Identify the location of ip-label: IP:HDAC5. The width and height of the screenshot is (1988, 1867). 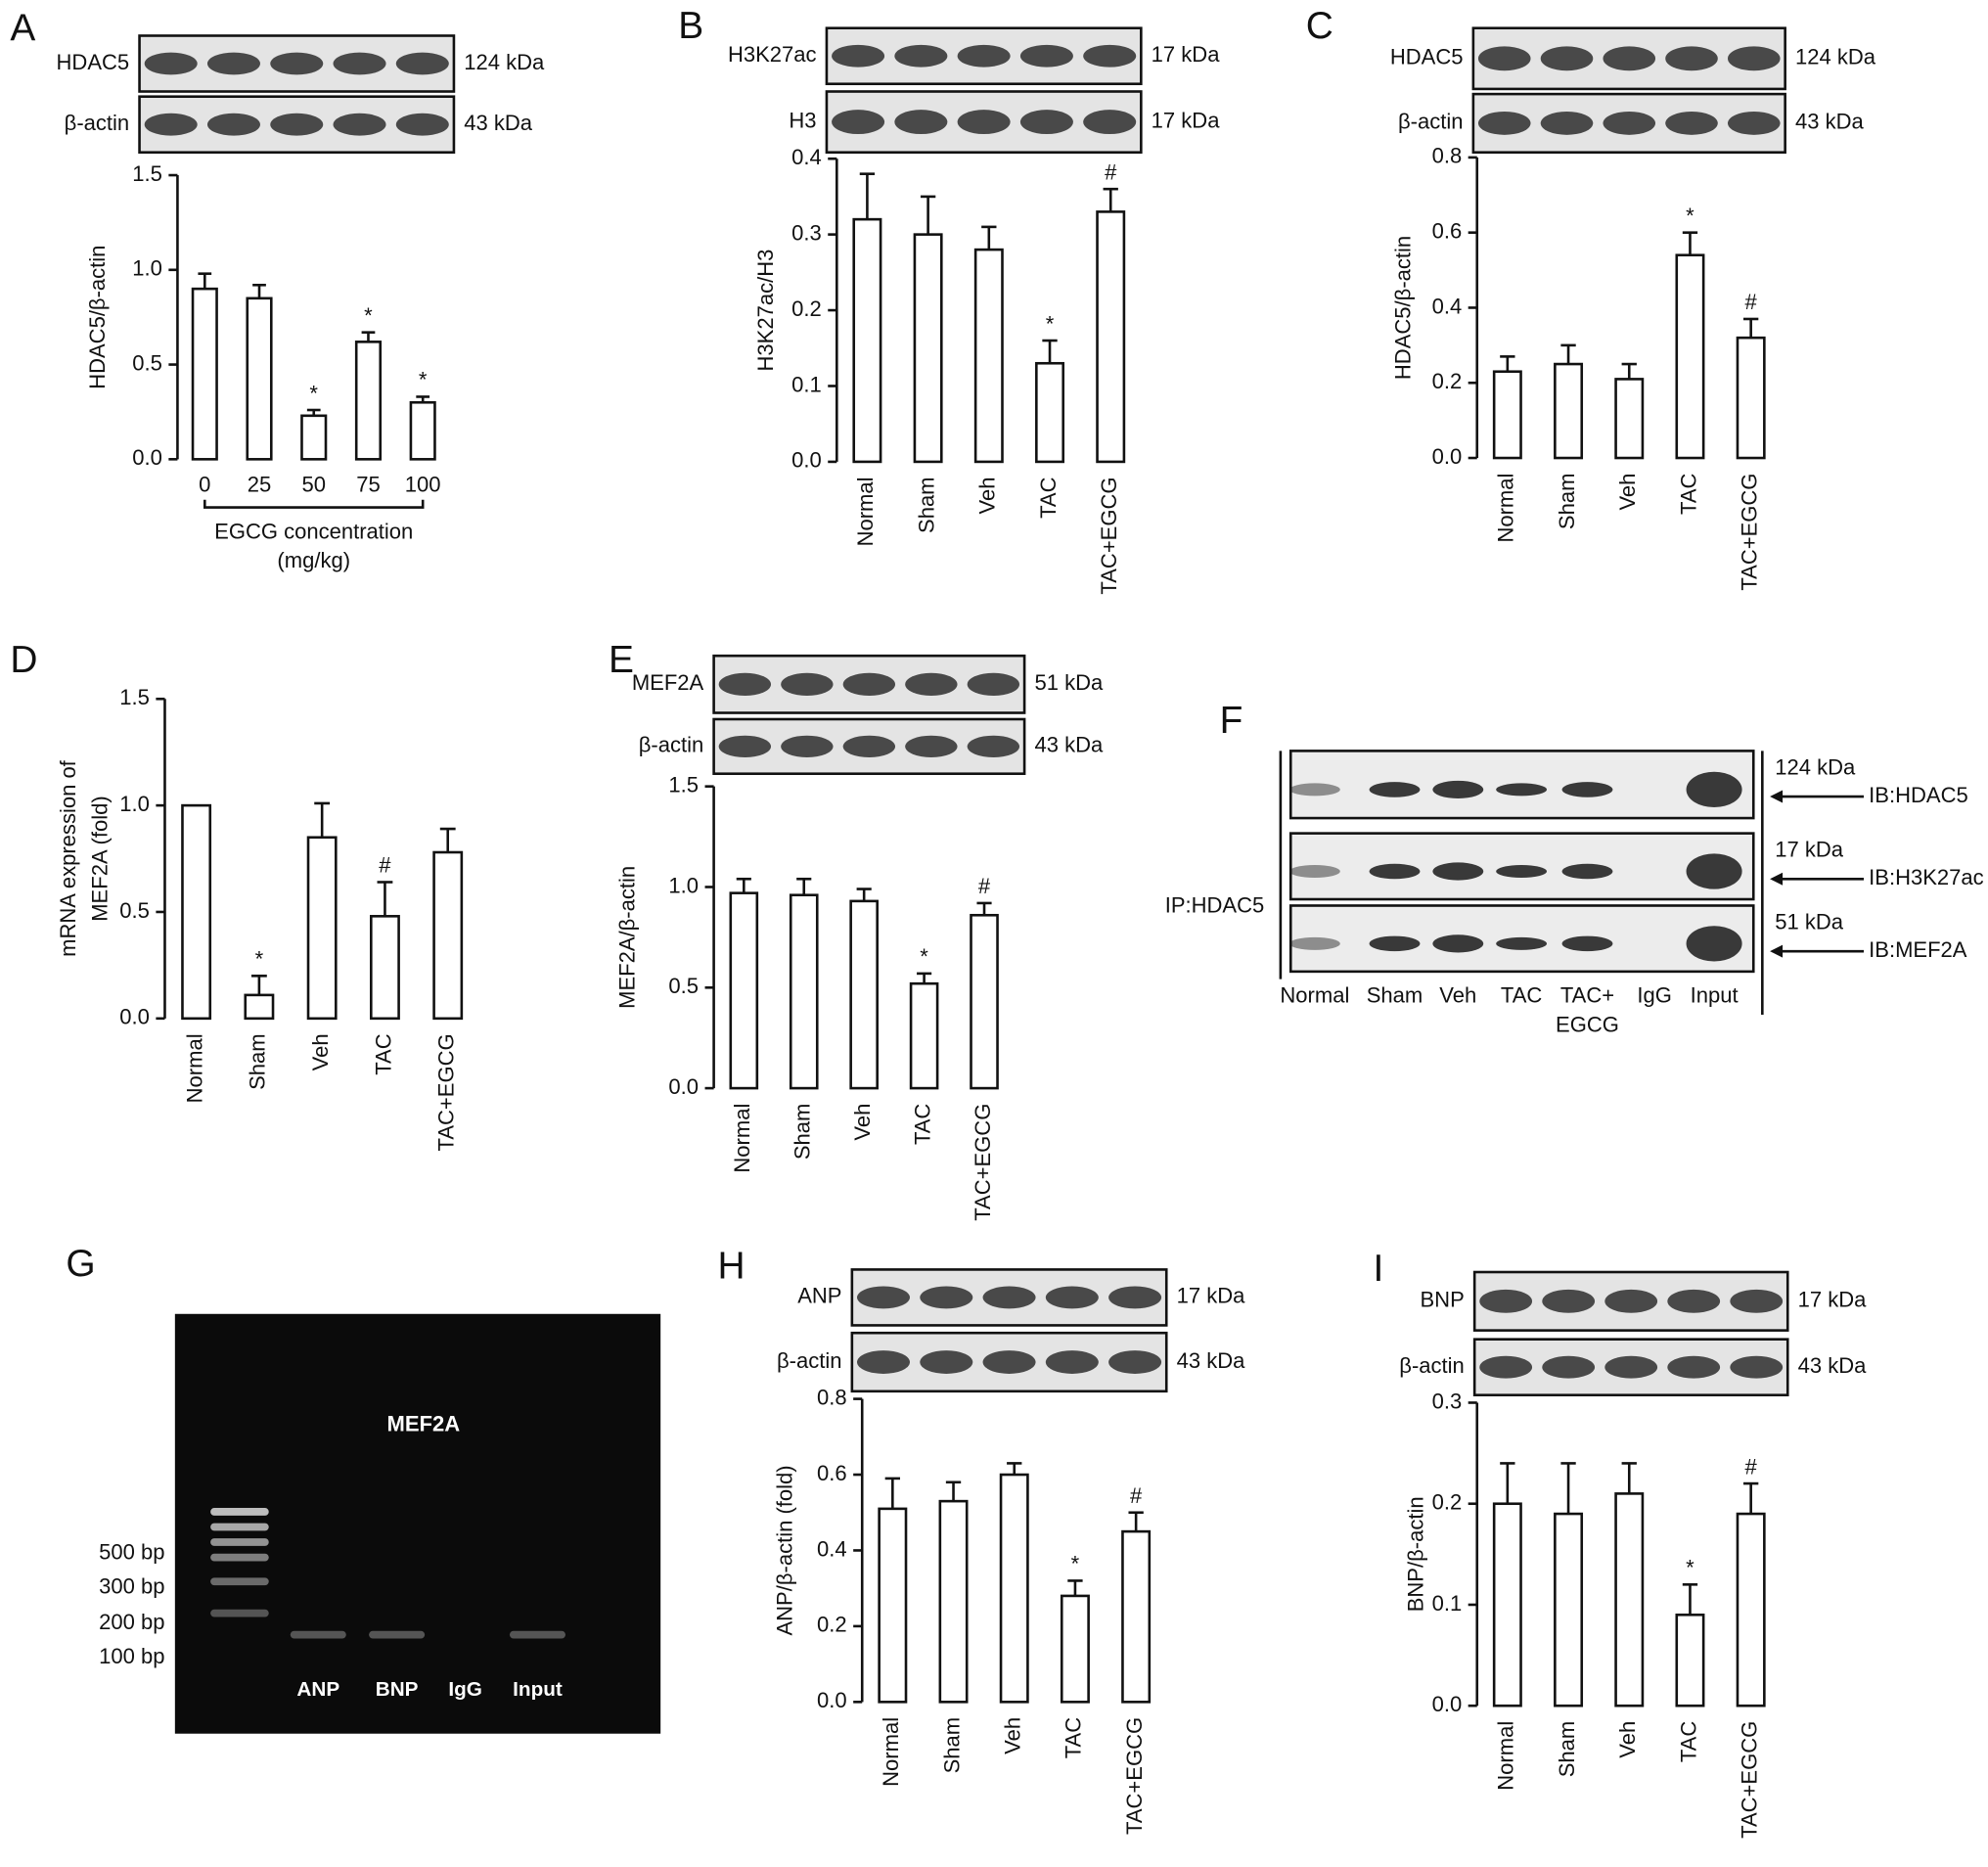
(1215, 905).